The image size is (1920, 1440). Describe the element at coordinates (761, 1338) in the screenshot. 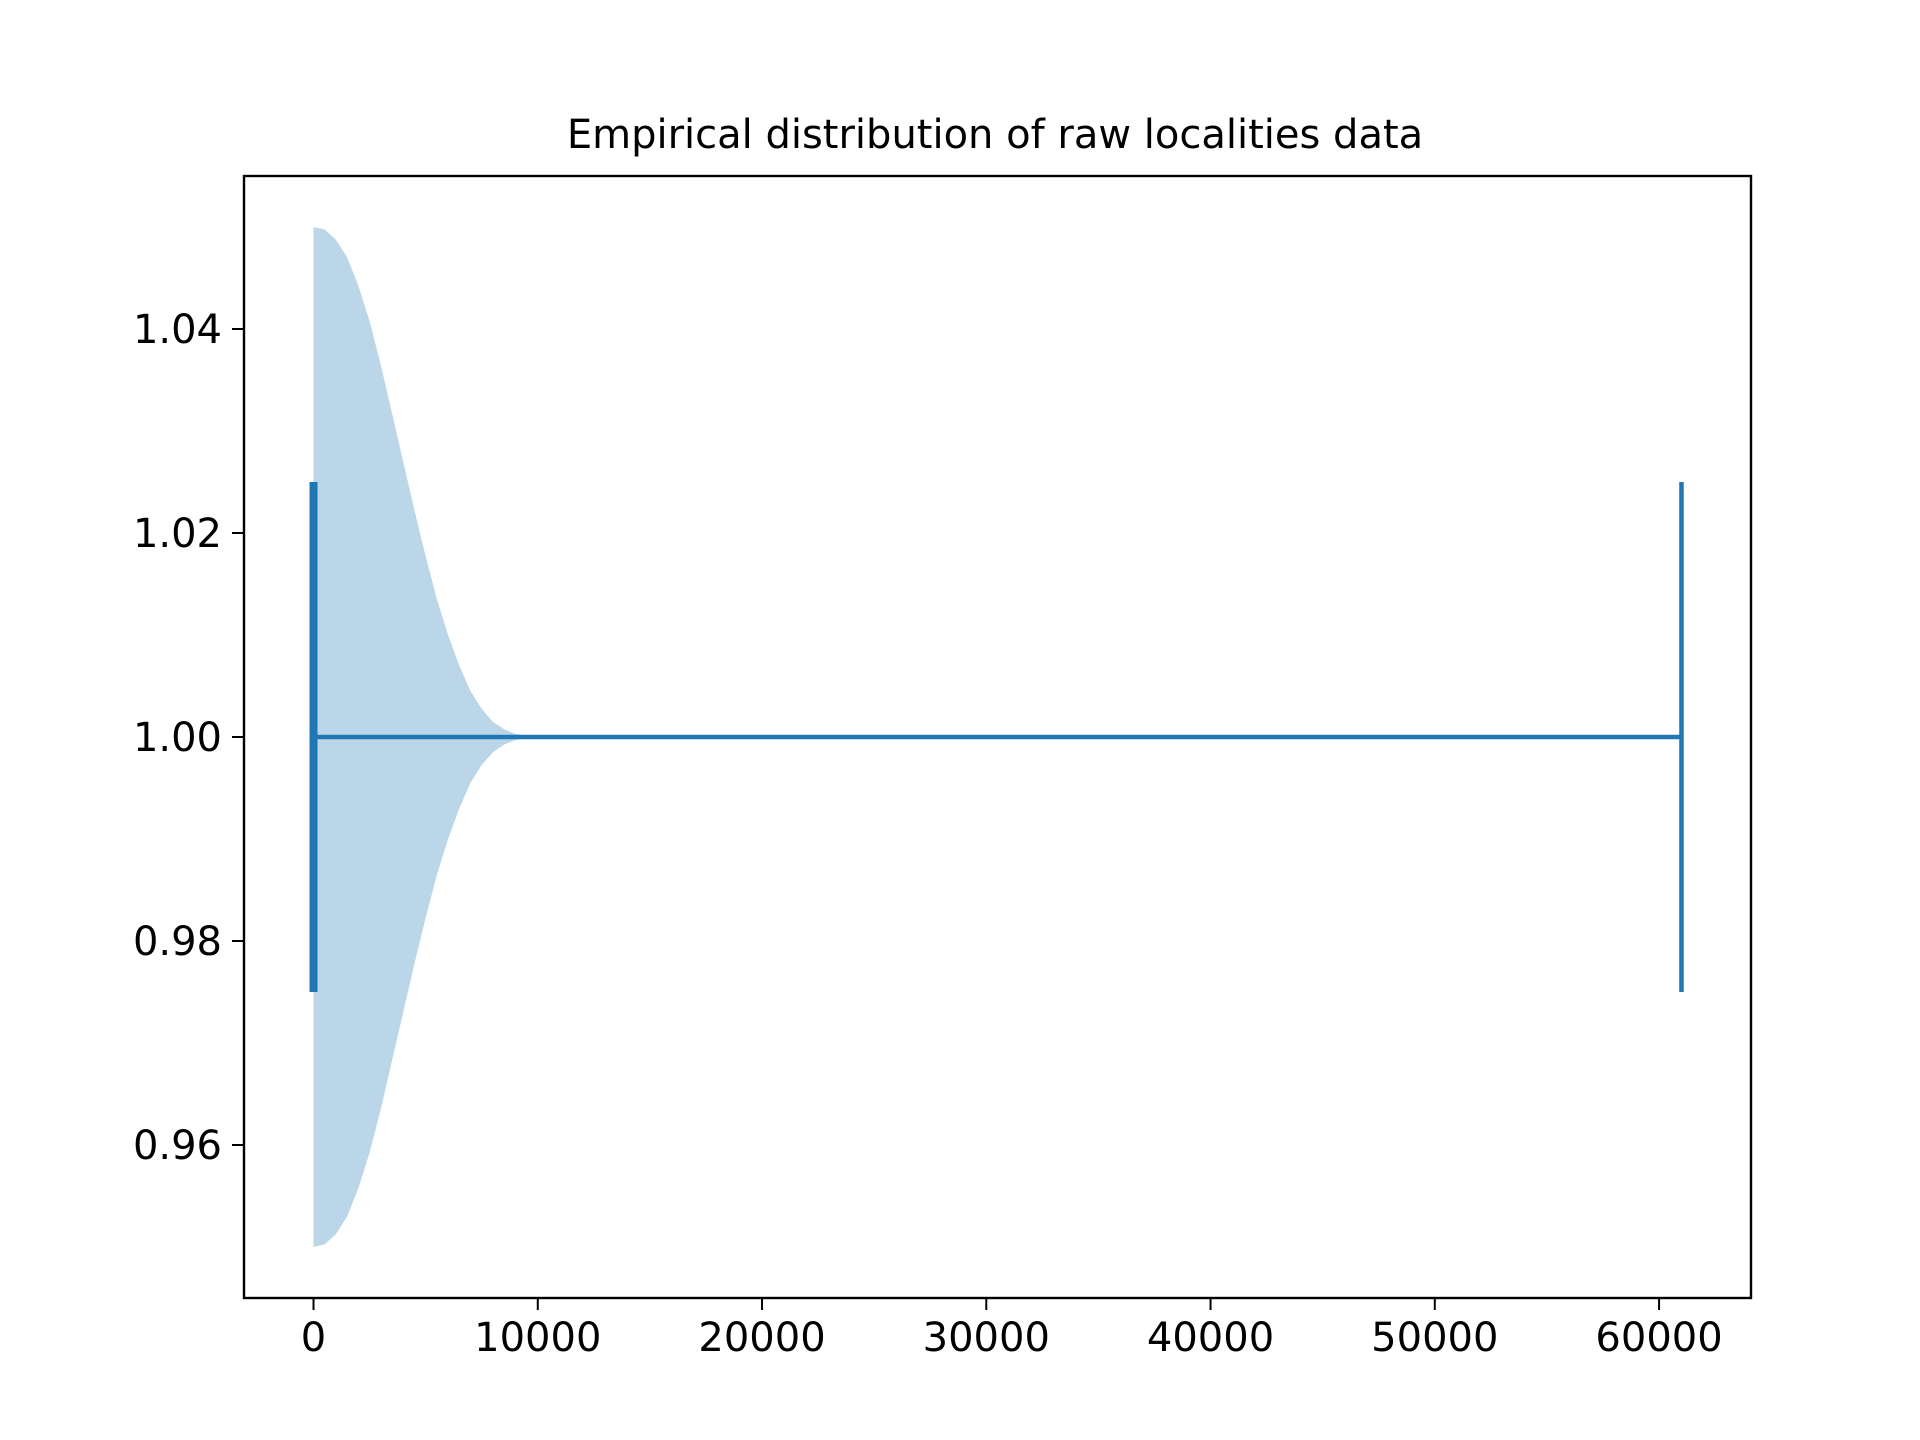

I see `x-tick-label: 20000` at that location.